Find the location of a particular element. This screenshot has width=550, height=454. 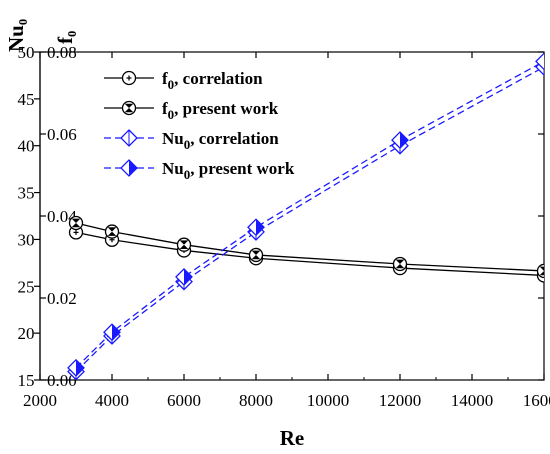

legend-item: Nu0, correlation is located at coordinates (191, 140).